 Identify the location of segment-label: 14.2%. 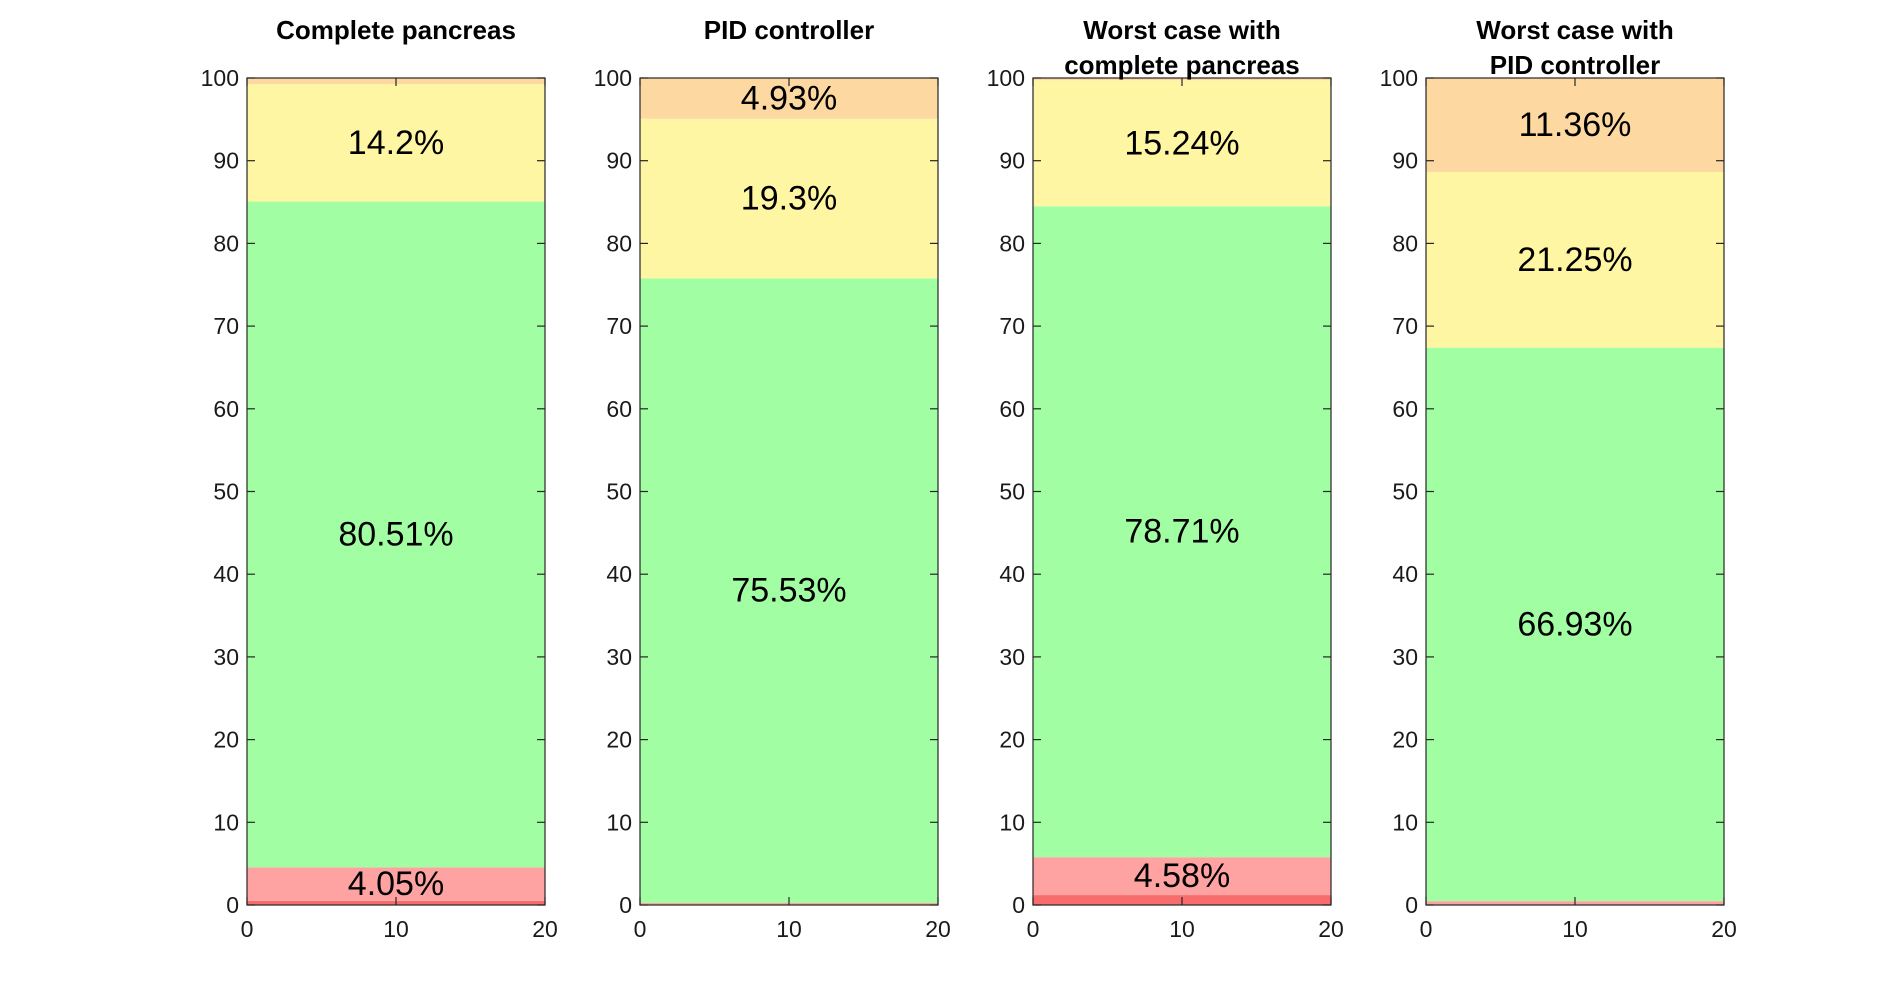
(396, 143).